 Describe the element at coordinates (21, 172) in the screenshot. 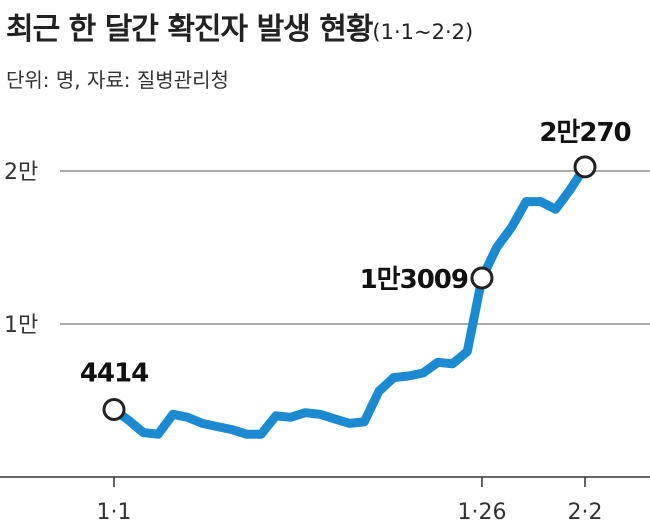

I see `y-tick-label-1: 2만` at that location.